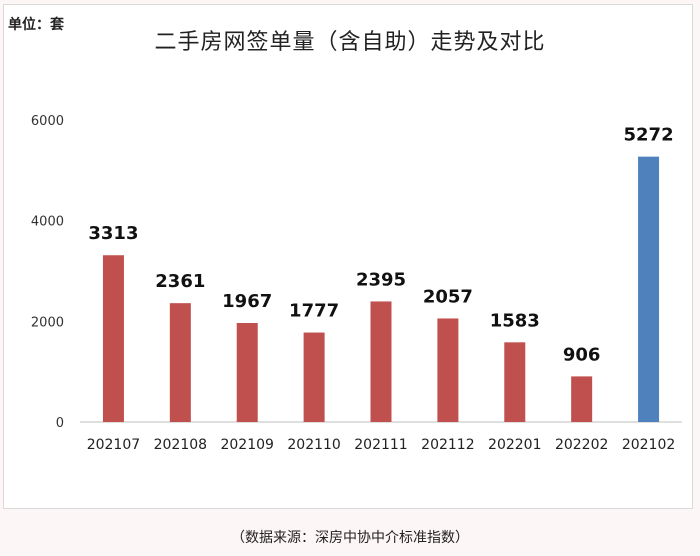 This screenshot has width=700, height=556. I want to click on x-tick-label: 202111, so click(380, 445).